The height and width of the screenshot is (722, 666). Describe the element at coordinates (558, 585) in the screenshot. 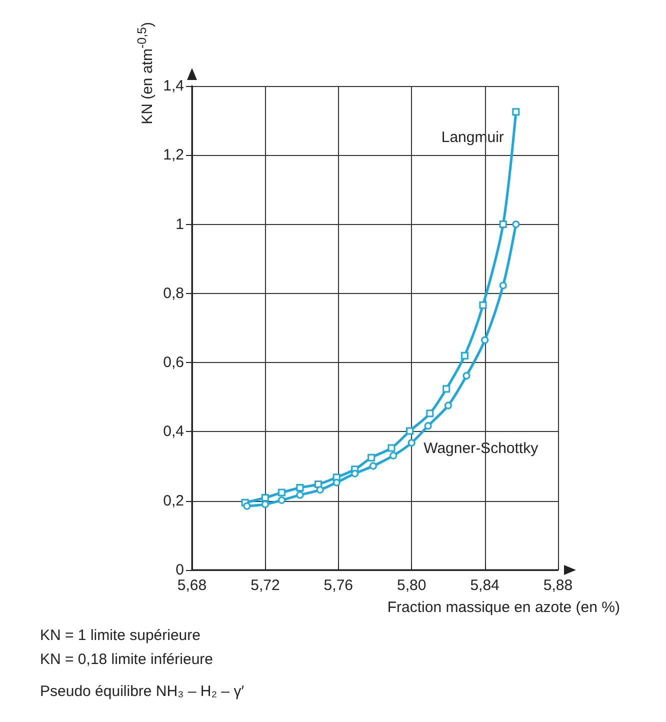

I see `x-tick-label: 5,88` at that location.